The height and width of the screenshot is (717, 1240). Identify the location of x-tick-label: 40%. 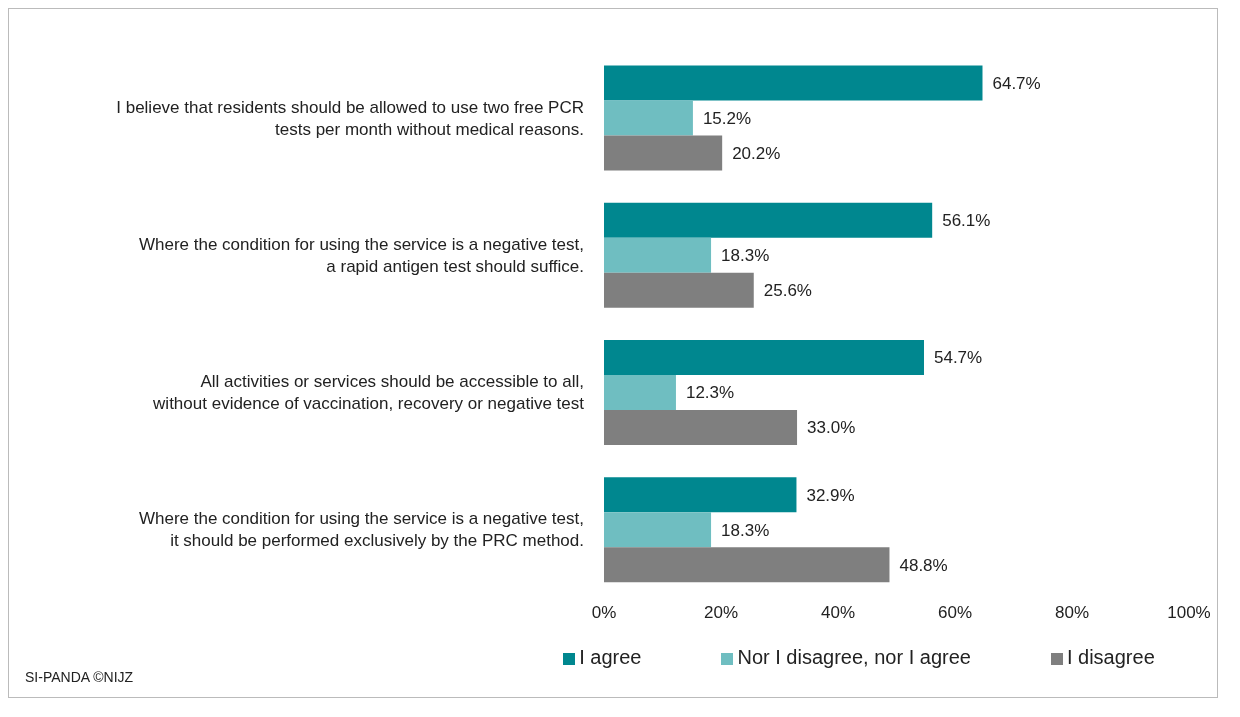
(838, 613).